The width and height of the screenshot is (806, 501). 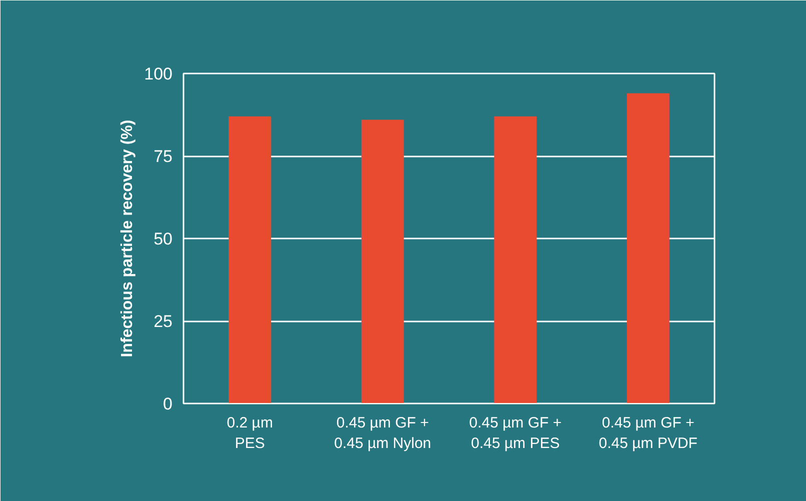 I want to click on y-tick-label: 50, so click(x=163, y=239).